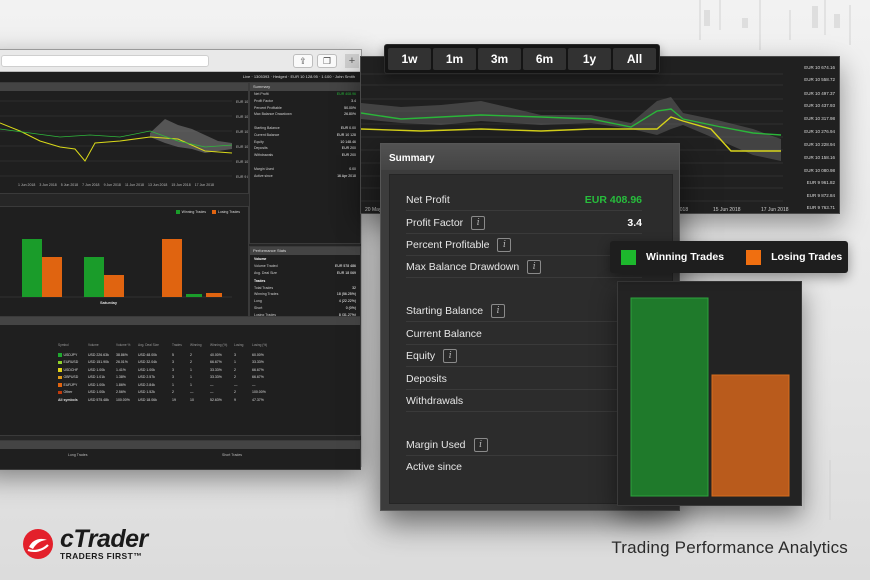  What do you see at coordinates (268, 107) in the screenshot?
I see `mini-summary-label: Percent Profitable` at bounding box center [268, 107].